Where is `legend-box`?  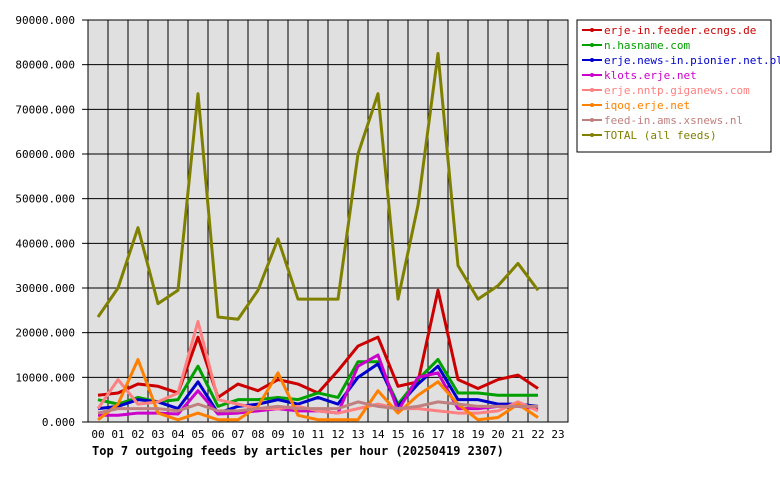
legend-box is located at coordinates (674, 86).